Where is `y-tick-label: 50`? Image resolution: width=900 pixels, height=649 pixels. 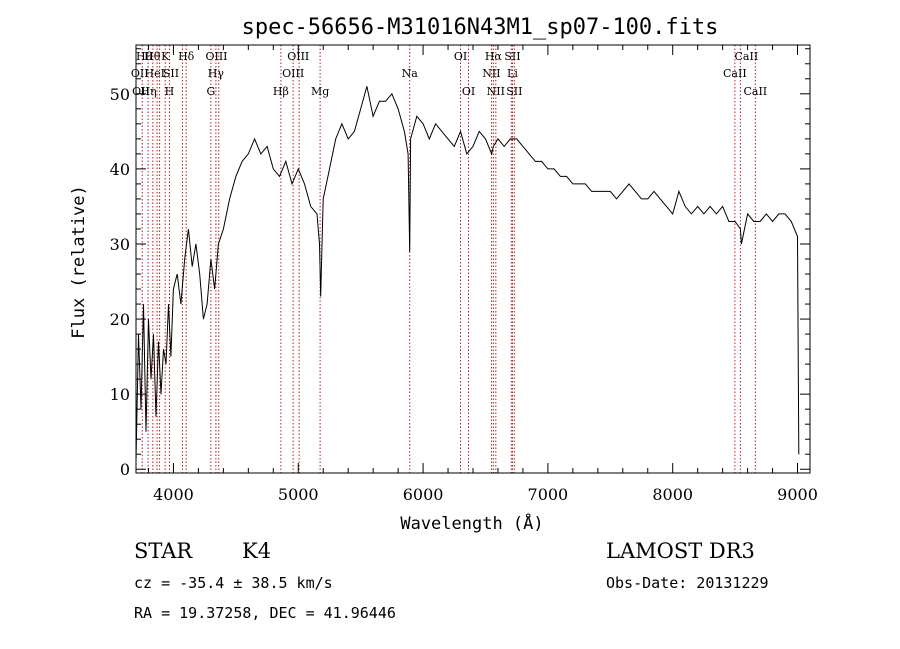 y-tick-label: 50 is located at coordinates (120, 94).